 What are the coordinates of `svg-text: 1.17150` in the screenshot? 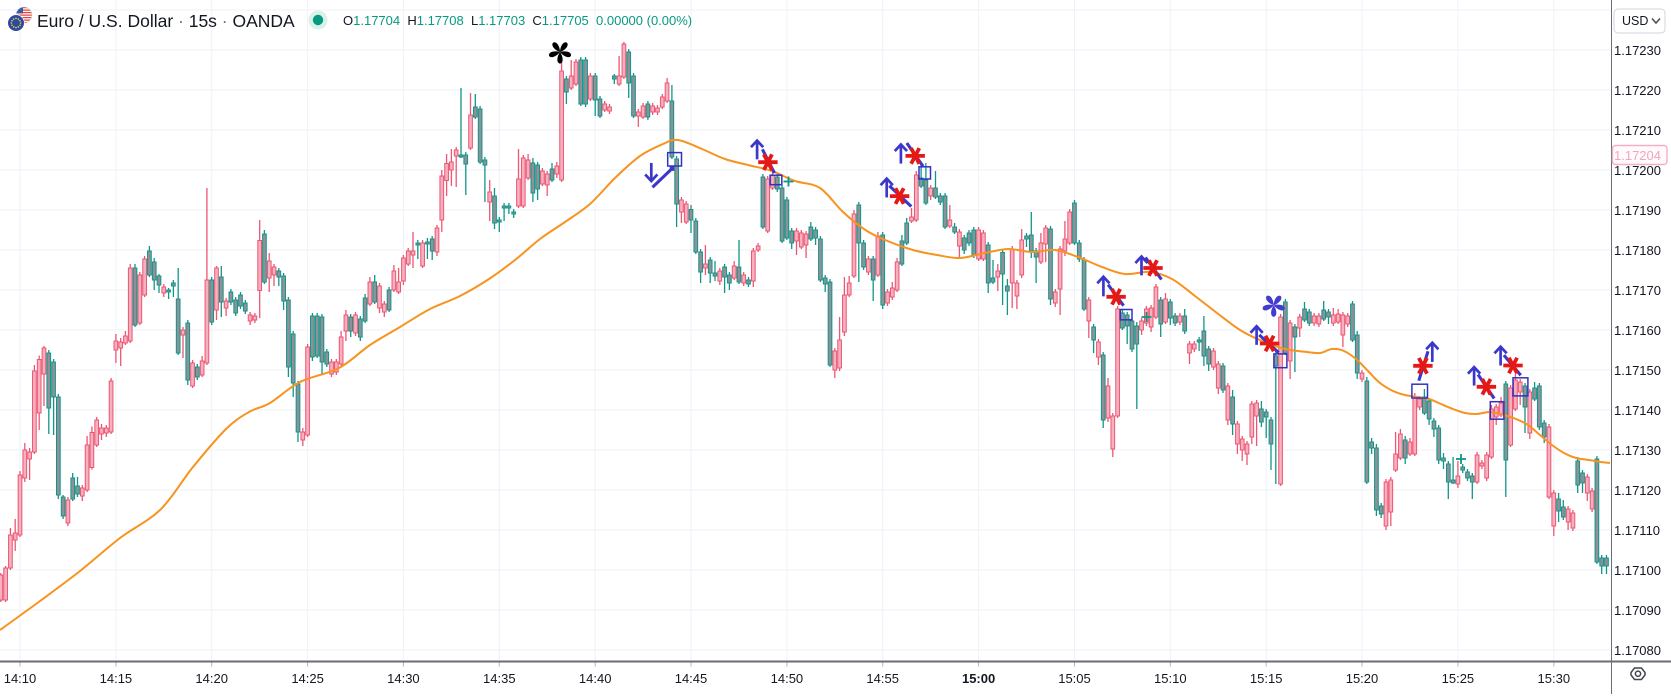 It's located at (1637, 370).